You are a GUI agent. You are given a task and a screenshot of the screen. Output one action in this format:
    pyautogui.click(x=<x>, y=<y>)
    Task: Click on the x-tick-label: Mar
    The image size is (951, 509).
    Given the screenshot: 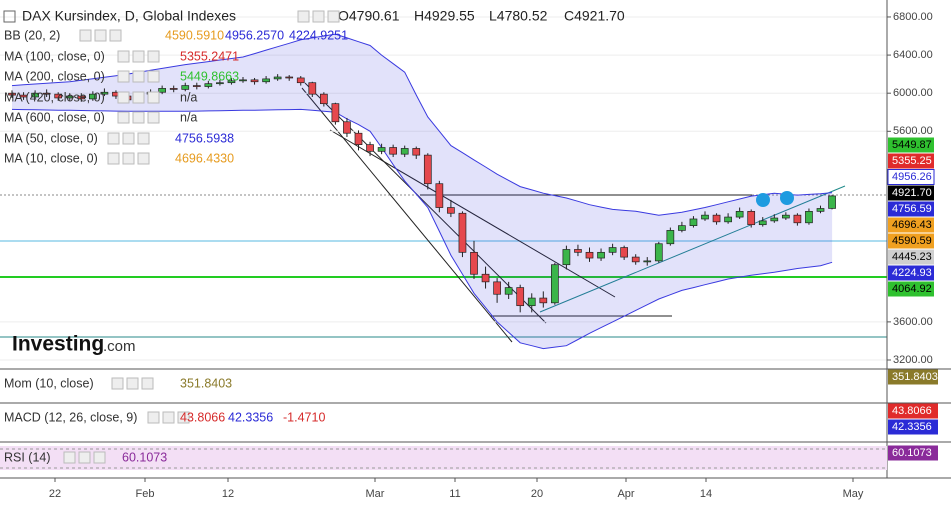 What is the action you would take?
    pyautogui.click(x=375, y=494)
    